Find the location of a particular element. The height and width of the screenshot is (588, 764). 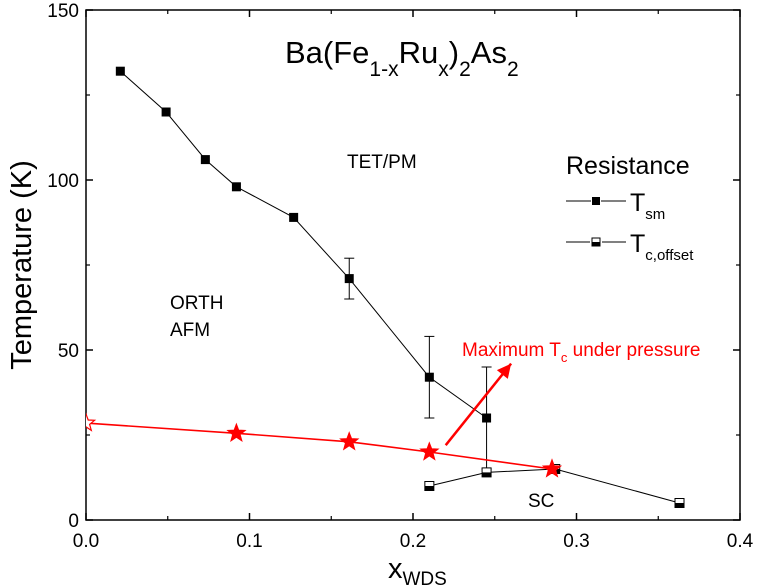

y-tick-label: 100 is located at coordinates (63, 181).